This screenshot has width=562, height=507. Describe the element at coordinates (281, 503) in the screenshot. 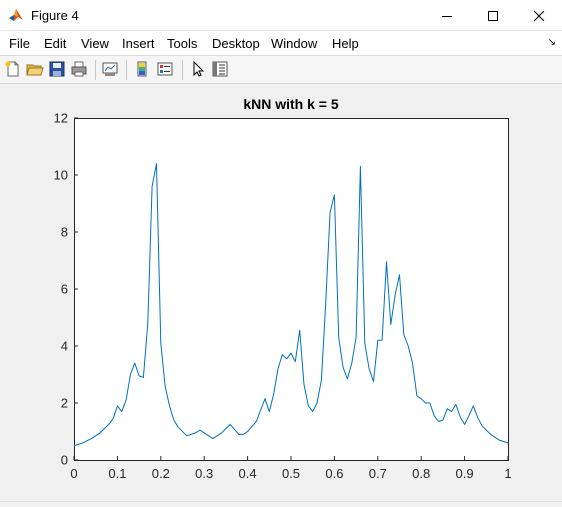

I see `window-bottom-edge` at that location.